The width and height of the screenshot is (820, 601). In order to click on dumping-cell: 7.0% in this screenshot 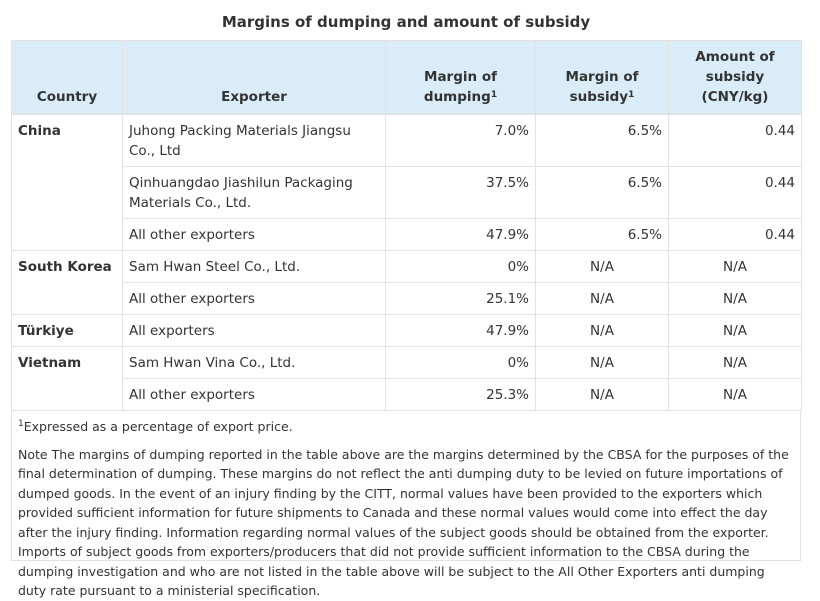, I will do `click(460, 140)`.